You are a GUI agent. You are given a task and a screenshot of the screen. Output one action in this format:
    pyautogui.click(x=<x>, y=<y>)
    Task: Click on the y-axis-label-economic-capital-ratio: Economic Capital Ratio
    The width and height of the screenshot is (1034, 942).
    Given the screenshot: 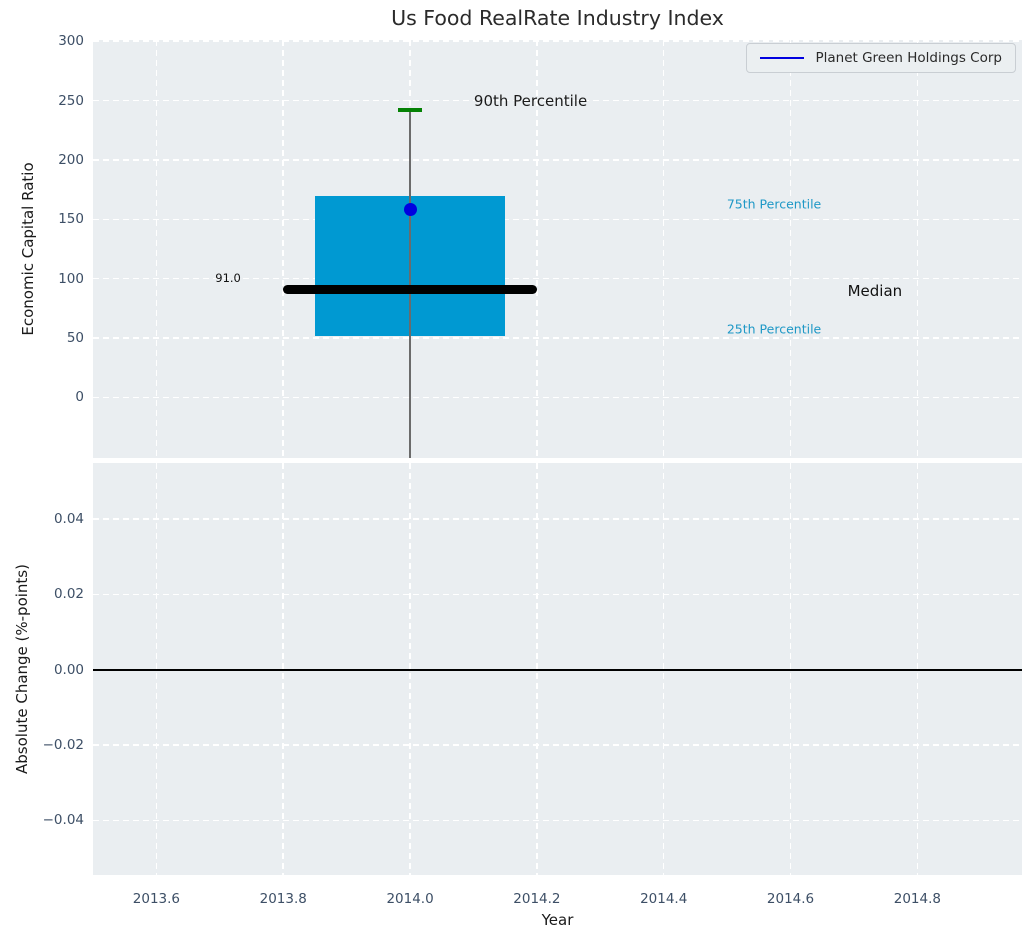 What is the action you would take?
    pyautogui.click(x=28, y=249)
    